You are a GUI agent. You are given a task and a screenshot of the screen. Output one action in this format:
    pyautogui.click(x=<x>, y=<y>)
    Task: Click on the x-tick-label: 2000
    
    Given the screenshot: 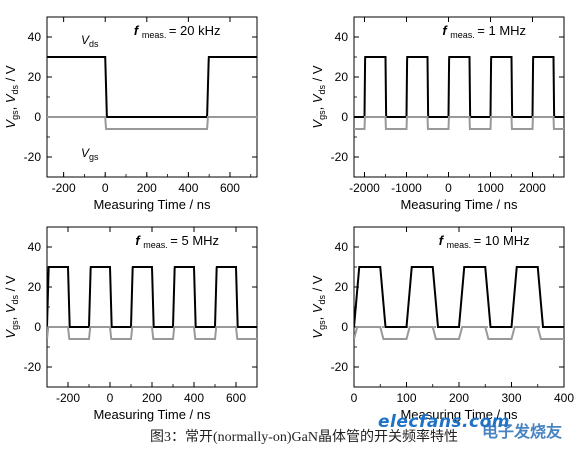 What is the action you would take?
    pyautogui.click(x=532, y=188)
    